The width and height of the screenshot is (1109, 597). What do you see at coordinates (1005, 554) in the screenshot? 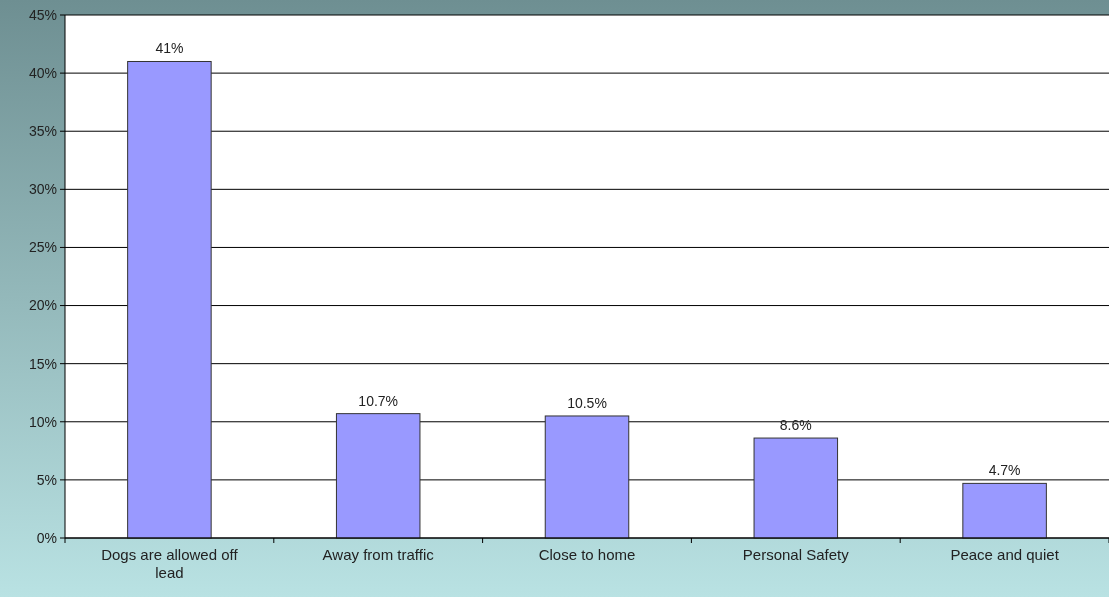
I see `x-tick-label: Peace and quiet` at bounding box center [1005, 554].